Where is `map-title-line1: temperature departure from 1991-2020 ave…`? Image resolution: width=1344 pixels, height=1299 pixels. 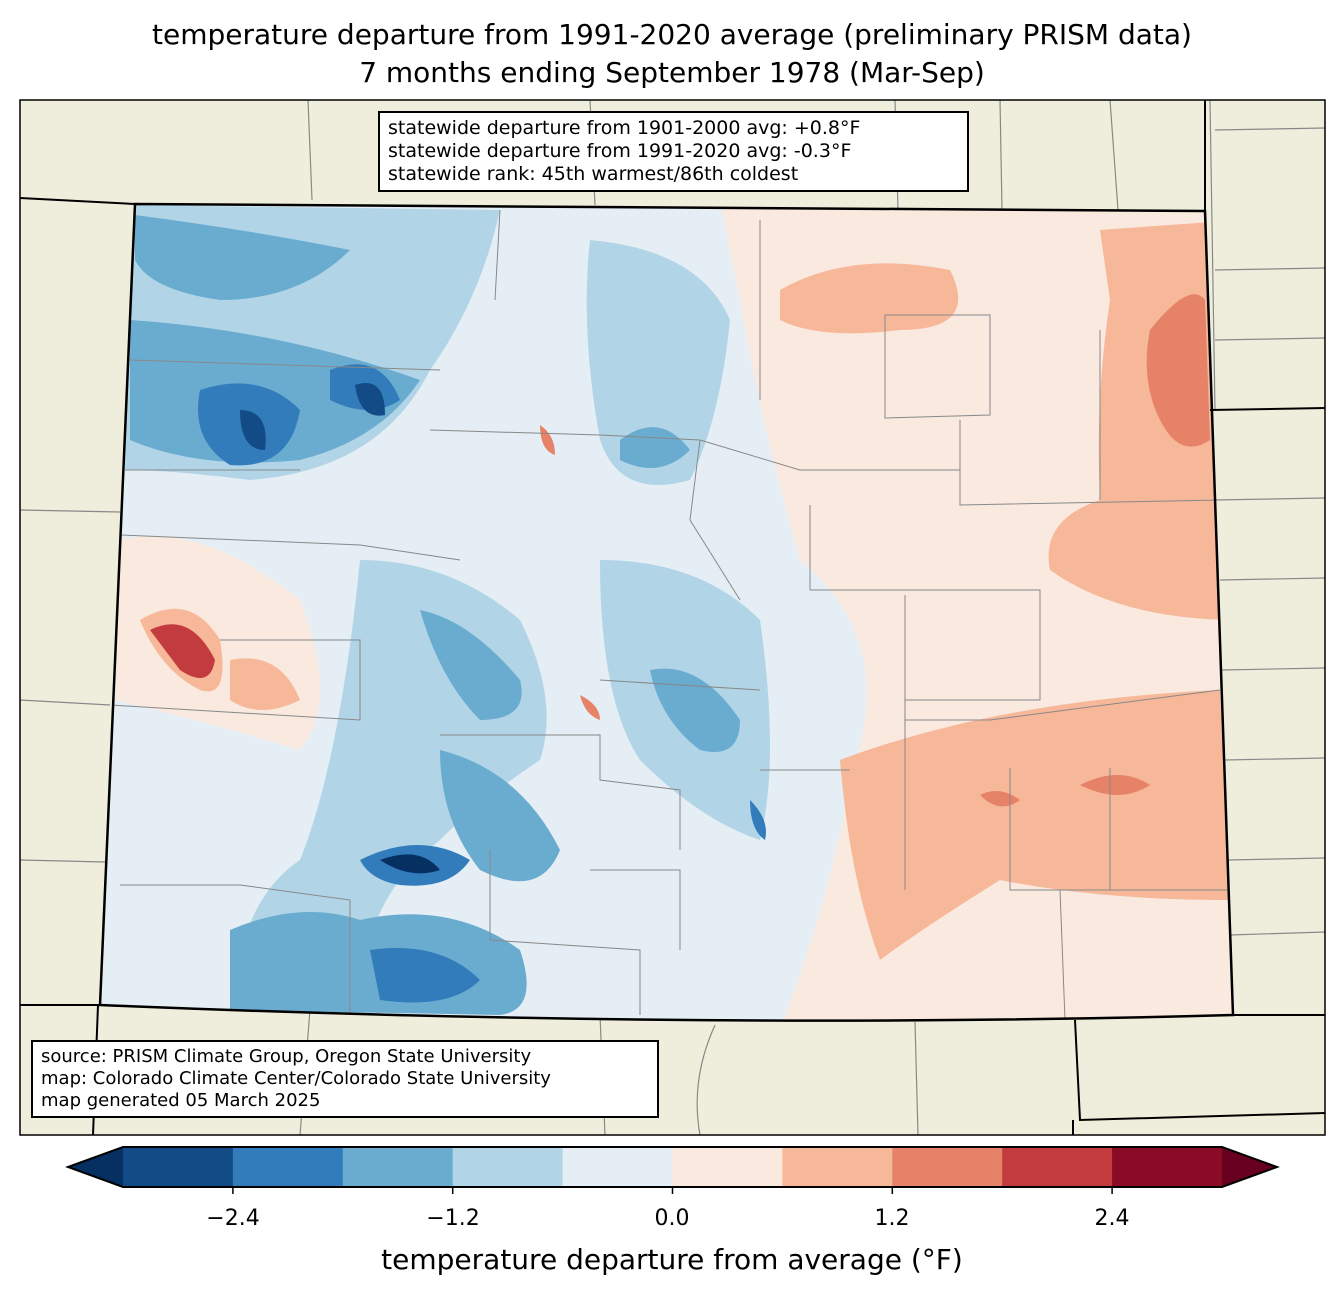
map-title-line1: temperature departure from 1991-2020 ave… is located at coordinates (672, 34).